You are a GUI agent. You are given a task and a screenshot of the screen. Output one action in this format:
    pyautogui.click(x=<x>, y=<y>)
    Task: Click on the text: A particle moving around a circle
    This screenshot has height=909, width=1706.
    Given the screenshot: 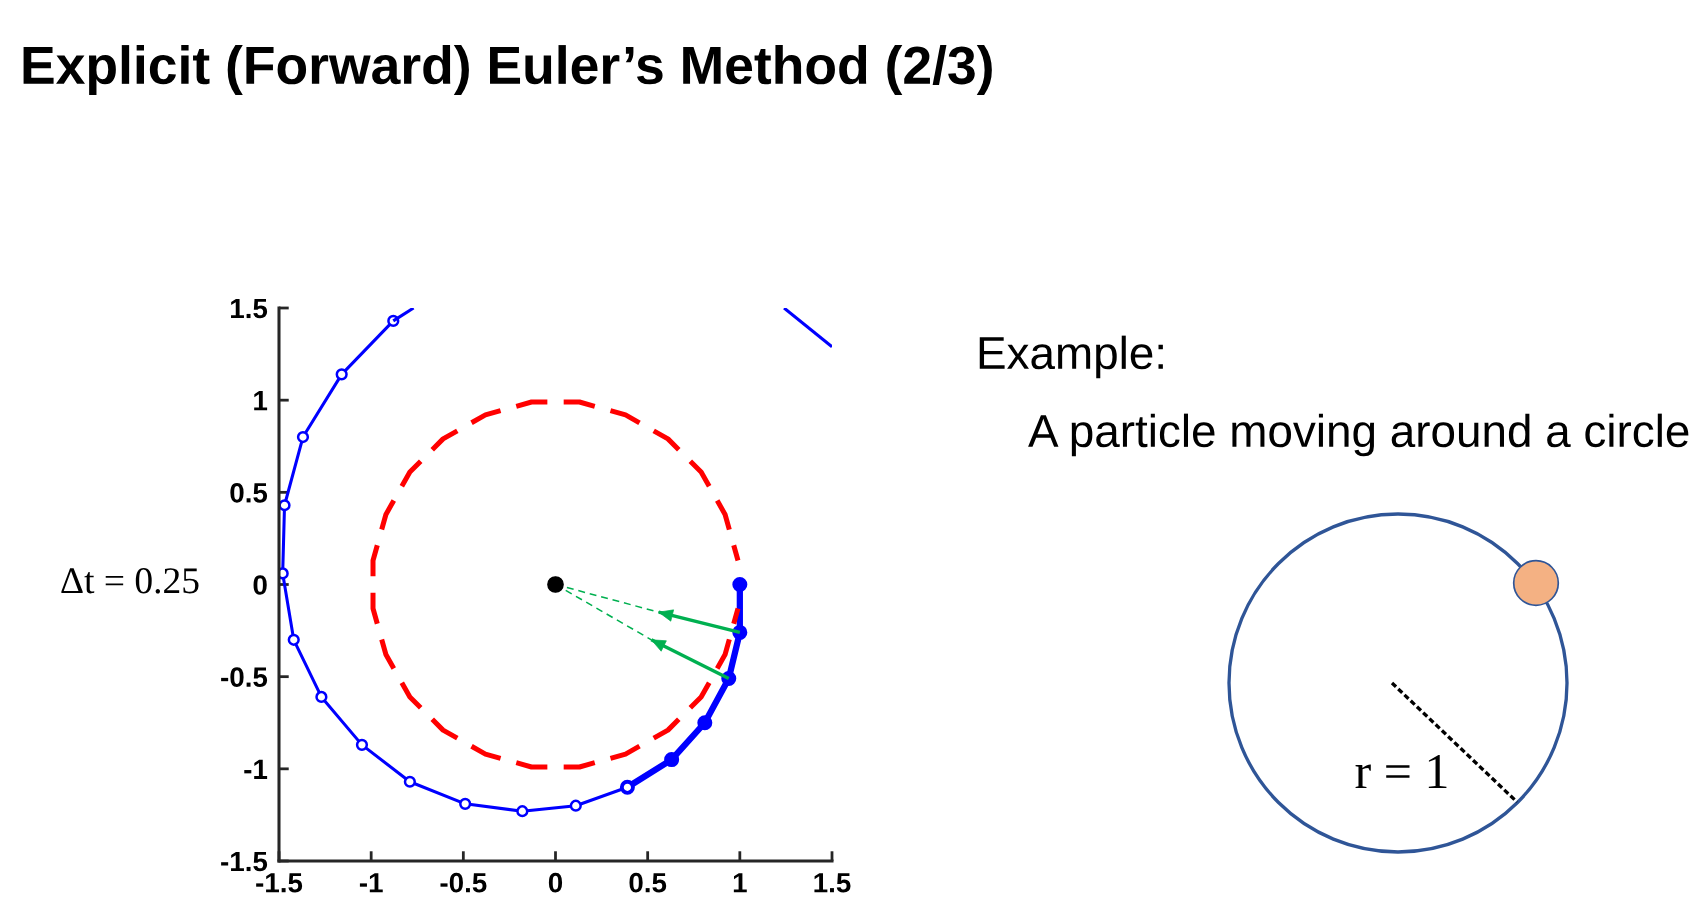 What is the action you would take?
    pyautogui.click(x=1358, y=435)
    